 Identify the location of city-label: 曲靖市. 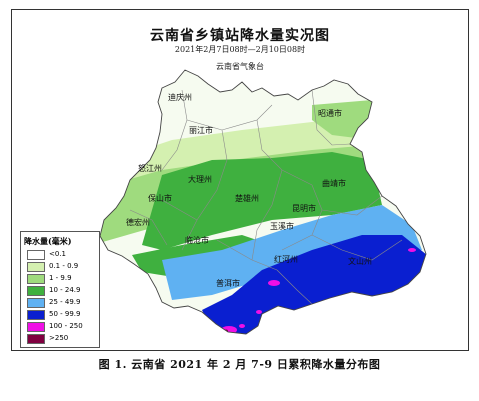
(334, 183).